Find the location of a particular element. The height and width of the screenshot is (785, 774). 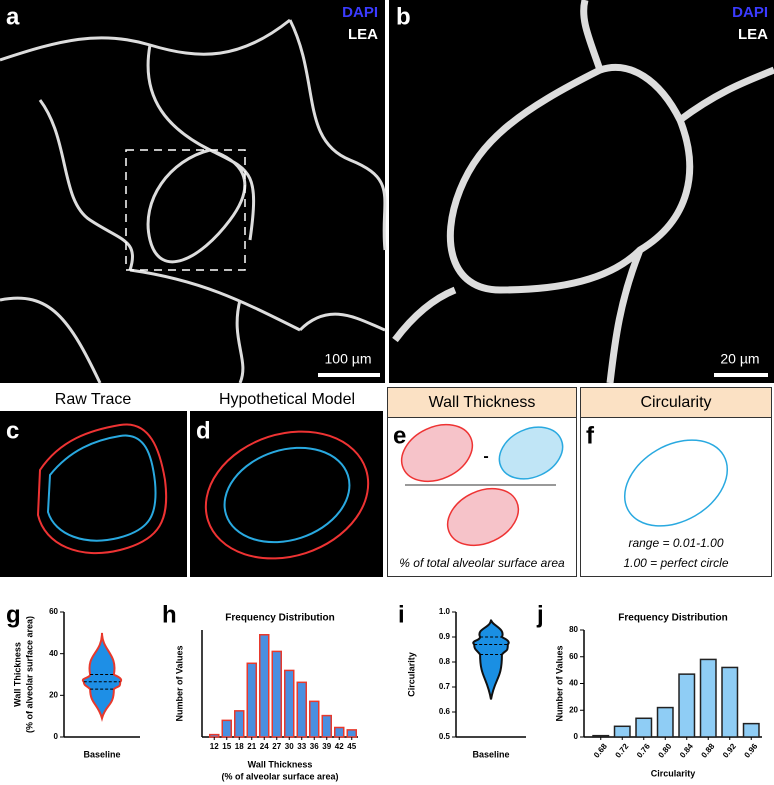

x-tick-label: 39 is located at coordinates (326, 746).